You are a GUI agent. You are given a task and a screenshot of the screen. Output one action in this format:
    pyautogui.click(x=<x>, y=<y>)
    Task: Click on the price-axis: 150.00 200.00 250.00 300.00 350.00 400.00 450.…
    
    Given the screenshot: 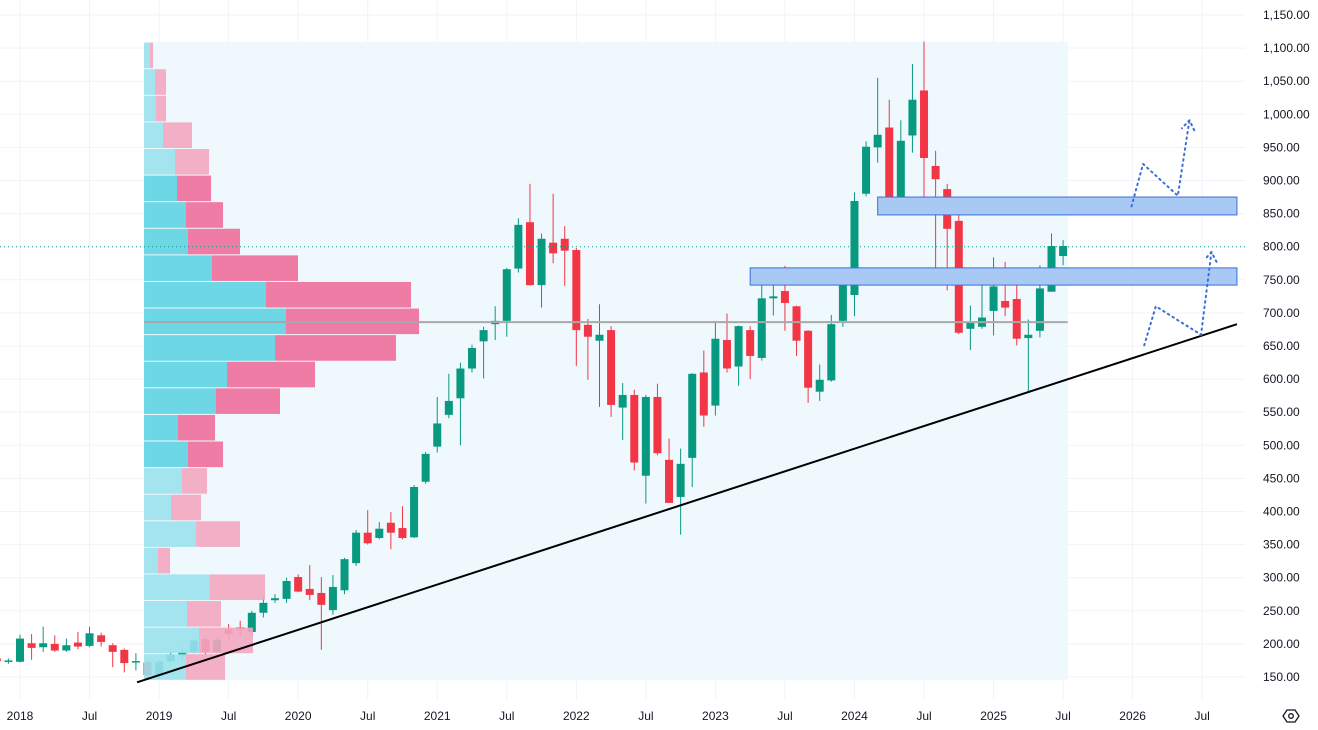 What is the action you would take?
    pyautogui.click(x=1286, y=346)
    